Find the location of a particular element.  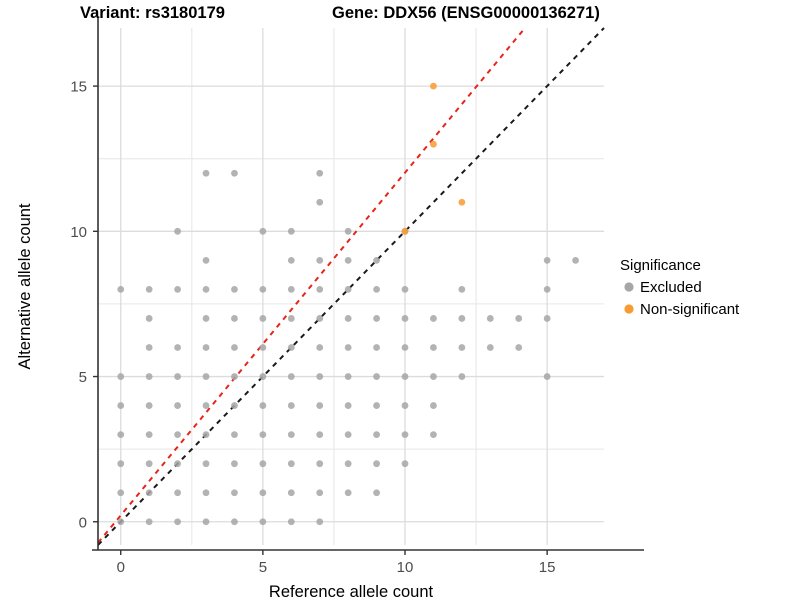

series-non-significant is located at coordinates (433, 158).